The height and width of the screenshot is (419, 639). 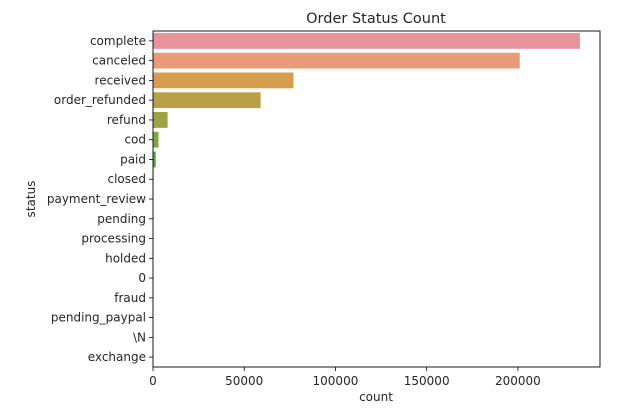 What do you see at coordinates (376, 397) in the screenshot?
I see `x-axis-label: count` at bounding box center [376, 397].